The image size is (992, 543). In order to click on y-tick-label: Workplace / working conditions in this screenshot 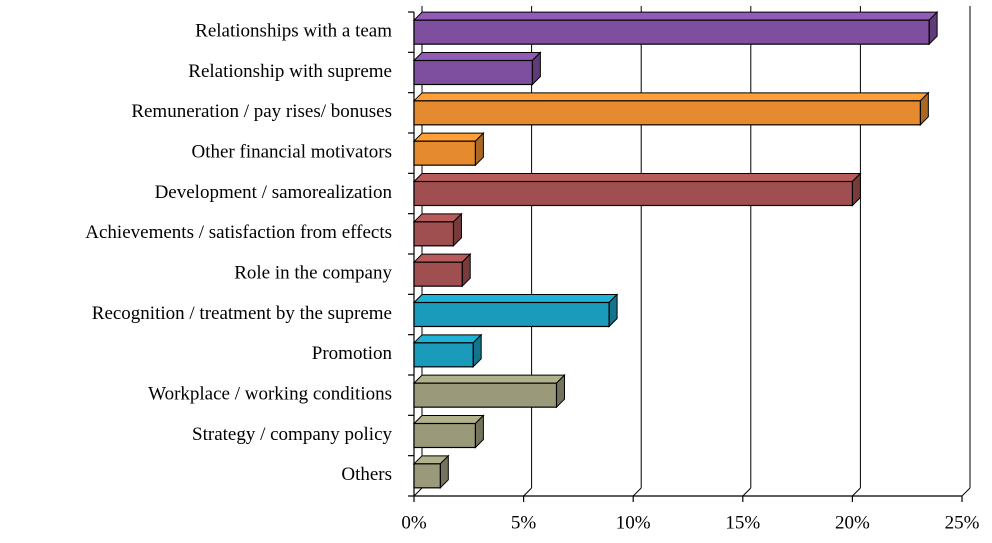, I will do `click(270, 394)`.